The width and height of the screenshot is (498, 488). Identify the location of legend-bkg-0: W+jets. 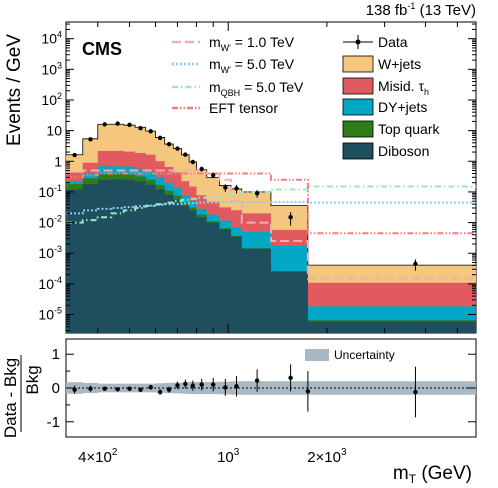
(381, 64).